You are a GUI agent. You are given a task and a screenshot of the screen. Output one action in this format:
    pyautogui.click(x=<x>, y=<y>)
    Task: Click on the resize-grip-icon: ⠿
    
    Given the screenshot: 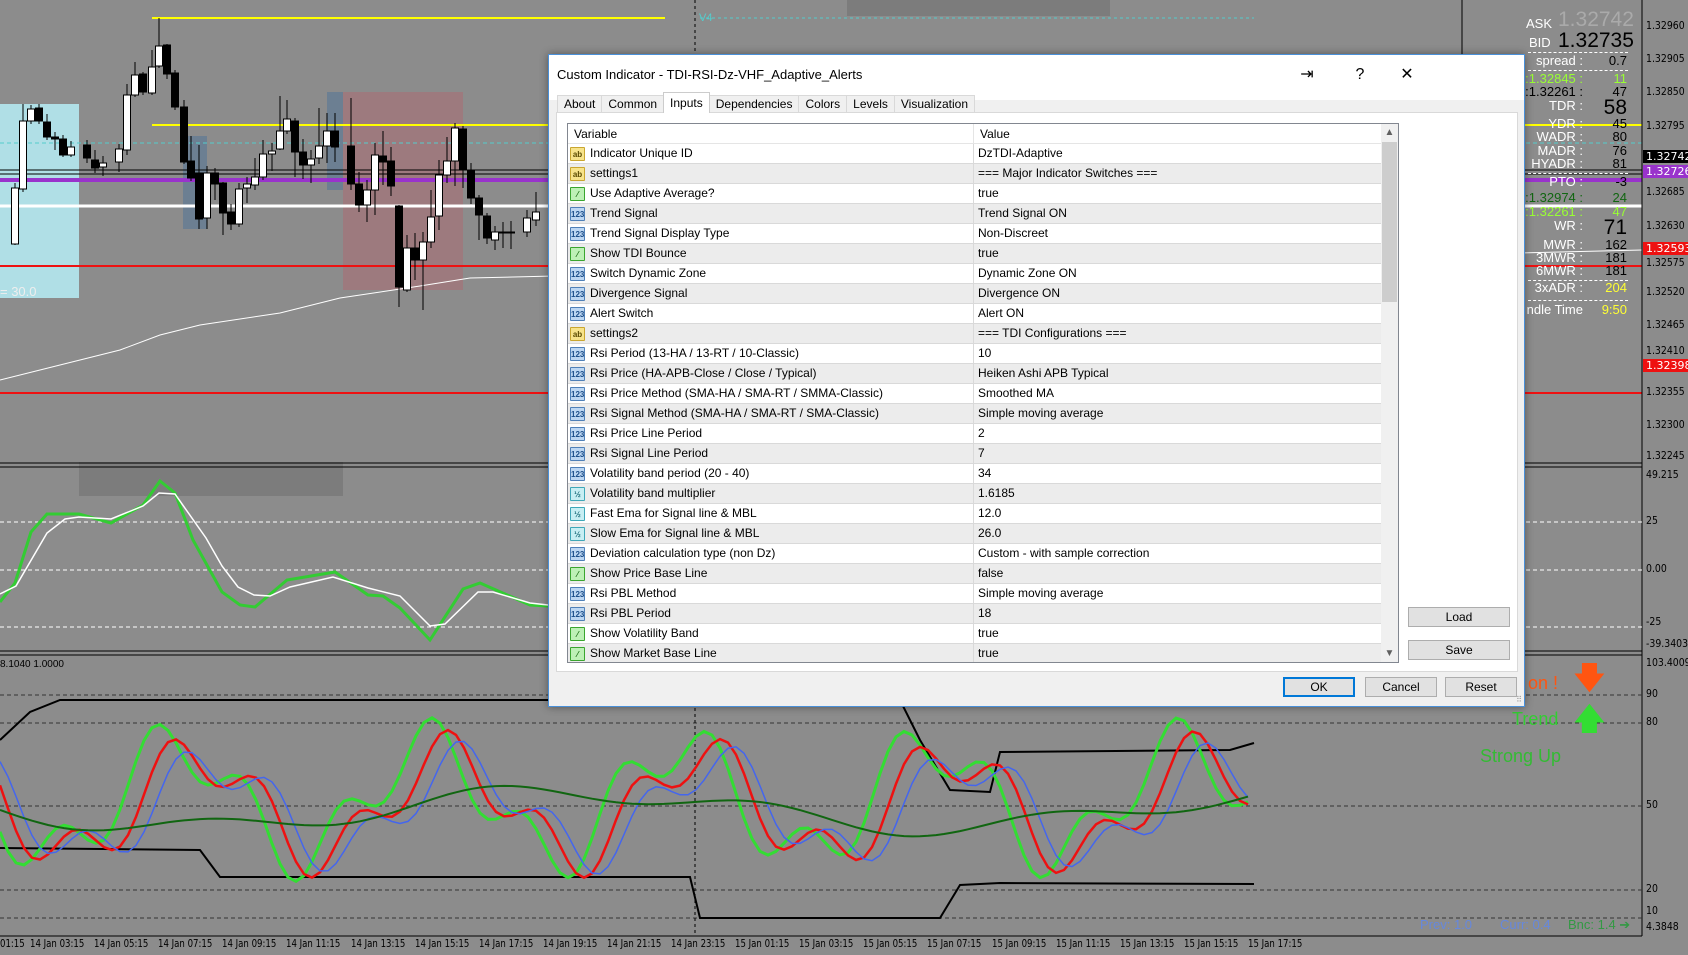 What is the action you would take?
    pyautogui.click(x=1519, y=699)
    